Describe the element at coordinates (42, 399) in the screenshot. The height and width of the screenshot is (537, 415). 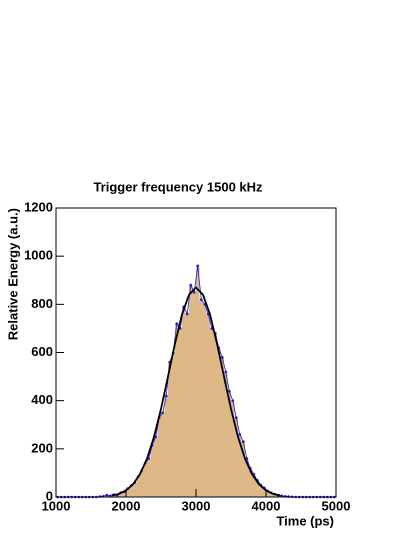
I see `y-tick-label: 400` at that location.